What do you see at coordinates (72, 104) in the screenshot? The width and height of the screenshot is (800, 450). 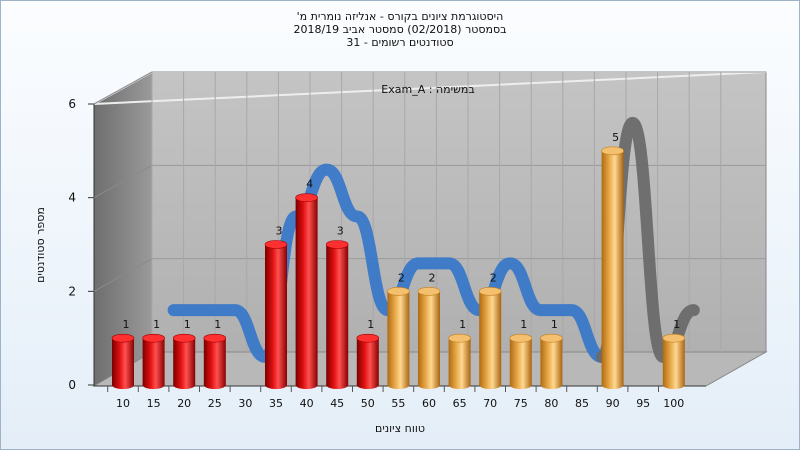 I see `y-tick-label: 6` at bounding box center [72, 104].